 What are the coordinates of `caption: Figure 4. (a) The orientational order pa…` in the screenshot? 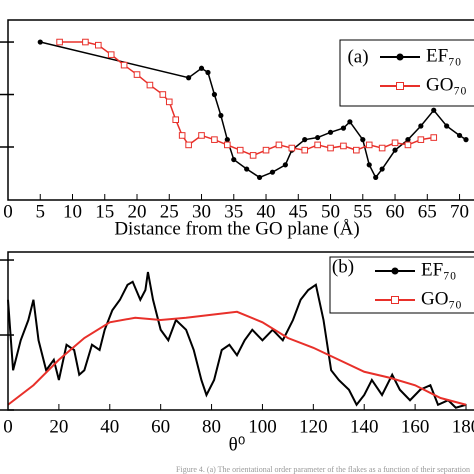 It's located at (323, 469).